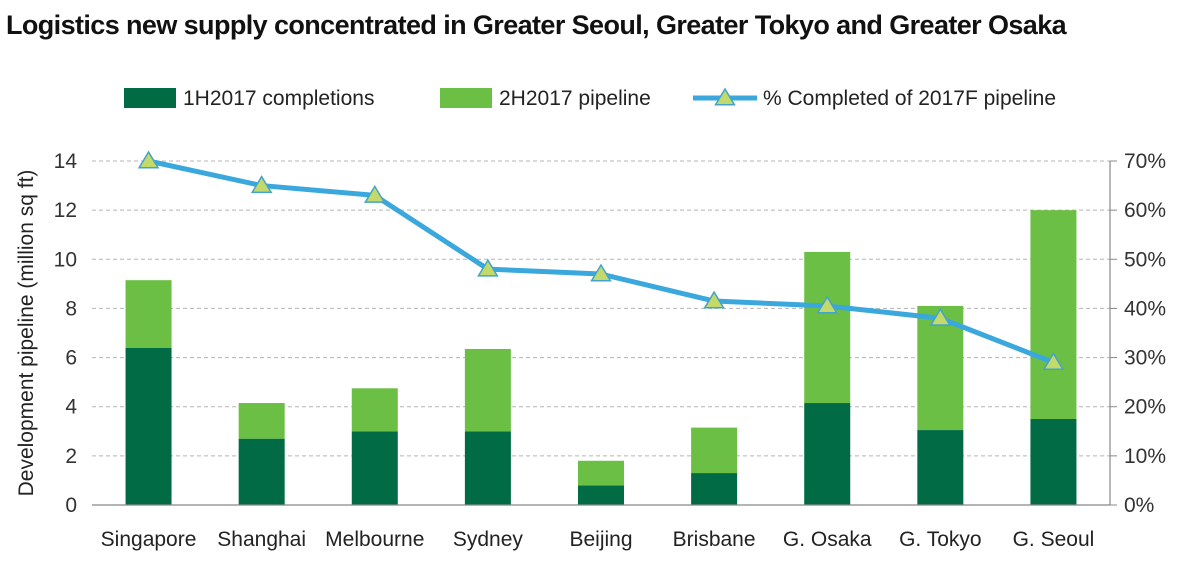 This screenshot has height=567, width=1200. What do you see at coordinates (909, 98) in the screenshot?
I see `legend-label-percent: % Completed of 2017F pipeline` at bounding box center [909, 98].